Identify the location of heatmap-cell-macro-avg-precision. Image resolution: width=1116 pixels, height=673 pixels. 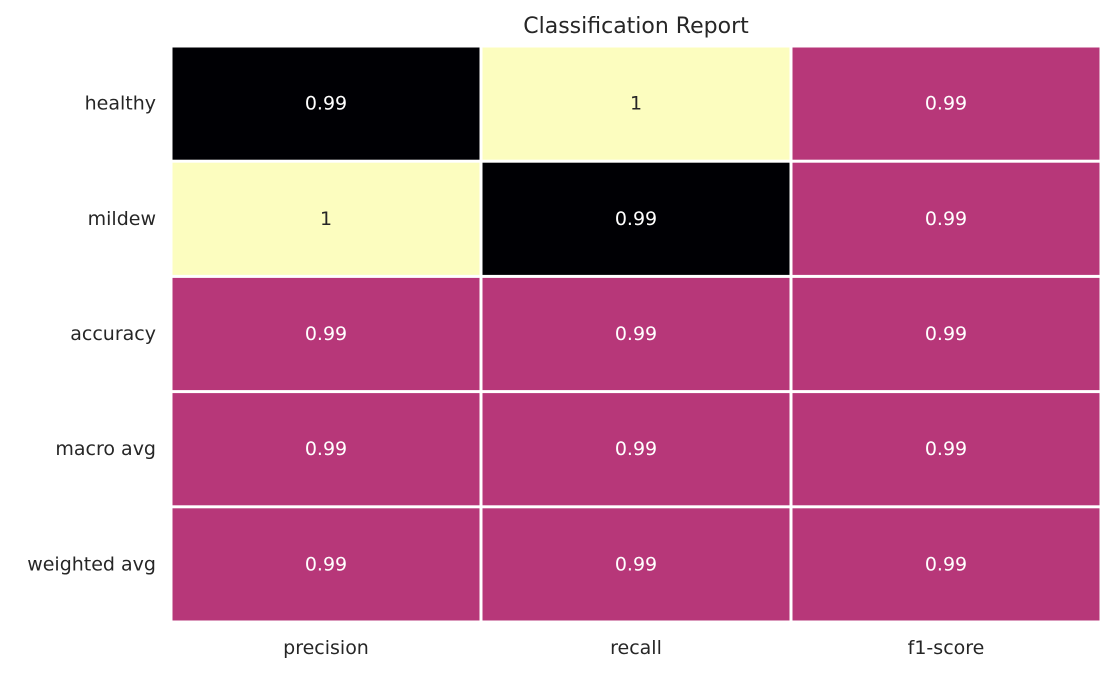
(326, 449).